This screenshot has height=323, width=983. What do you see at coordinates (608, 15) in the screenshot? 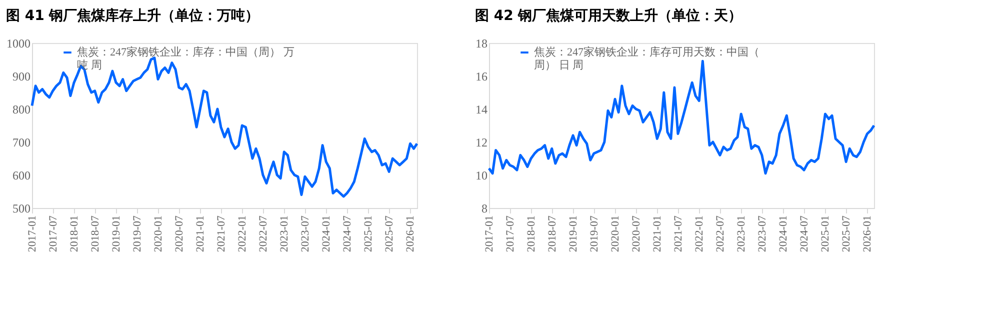
I see `chart-title: 图 42 钢厂焦煤可用天数上升（单位：天）` at bounding box center [608, 15].